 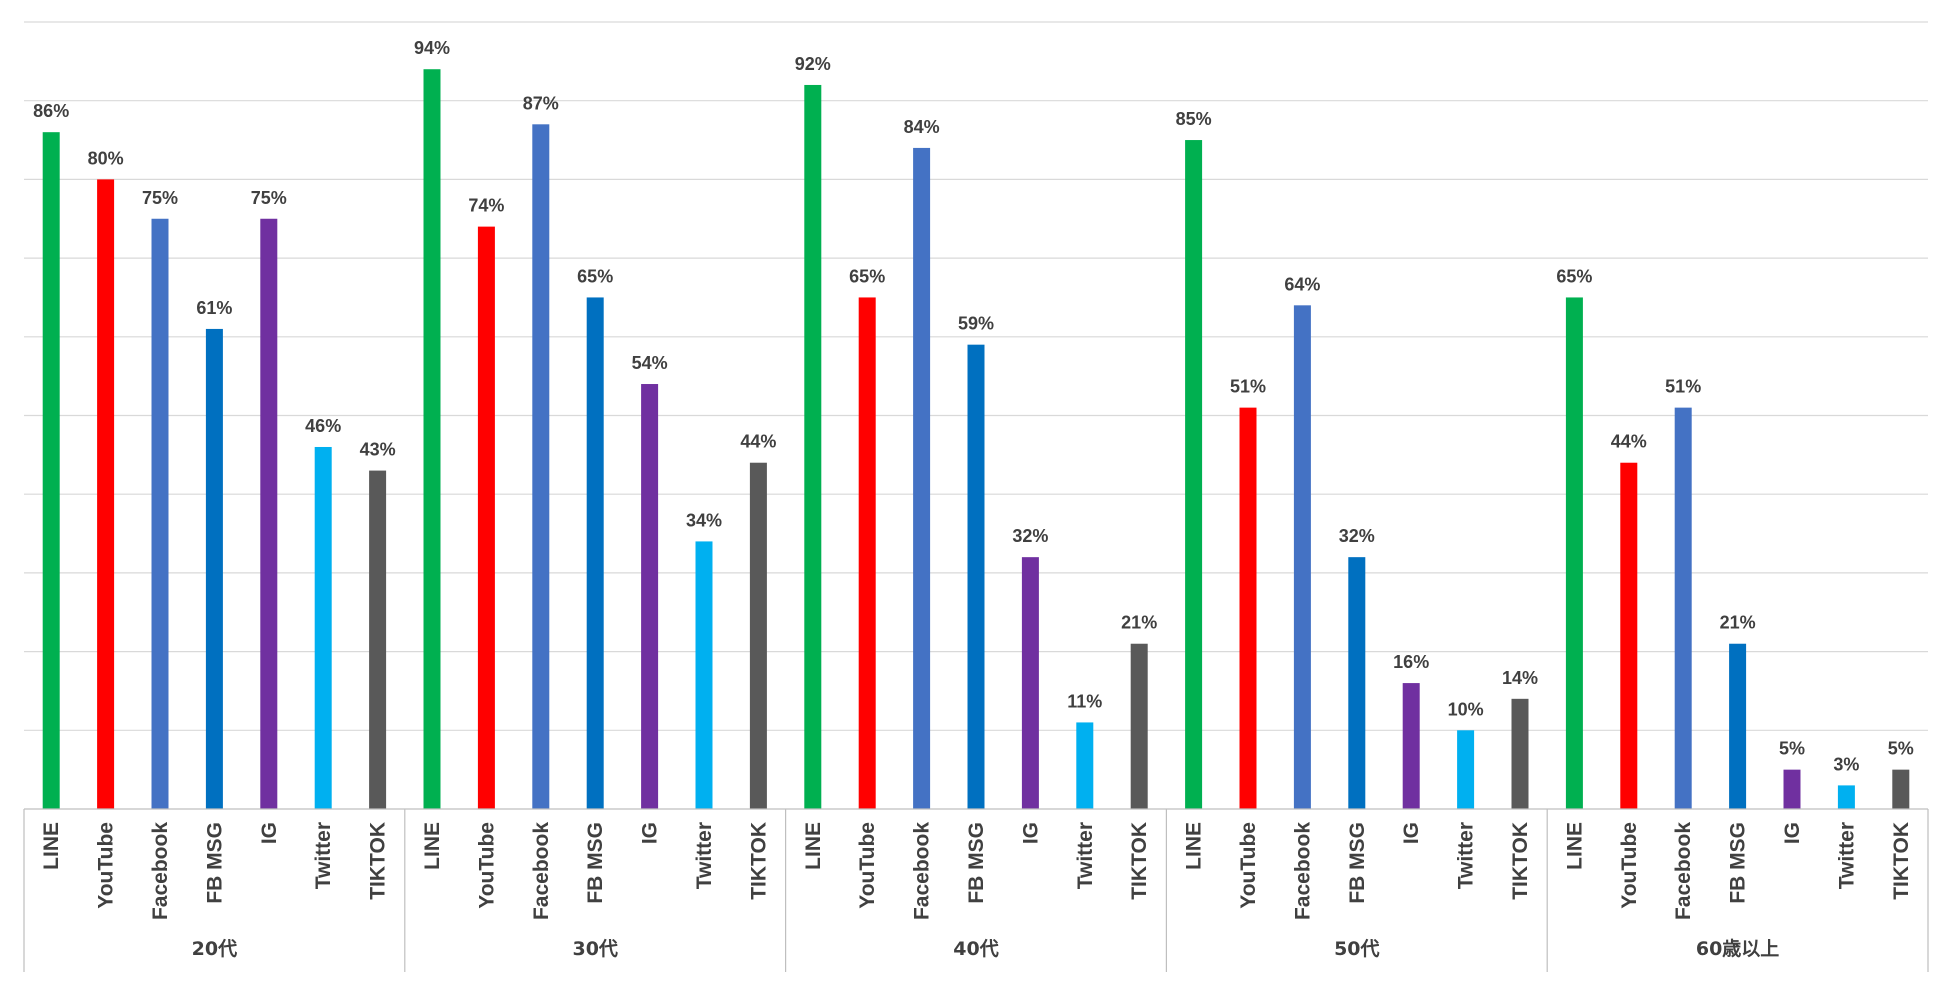 What do you see at coordinates (650, 363) in the screenshot?
I see `data-label: 54%` at bounding box center [650, 363].